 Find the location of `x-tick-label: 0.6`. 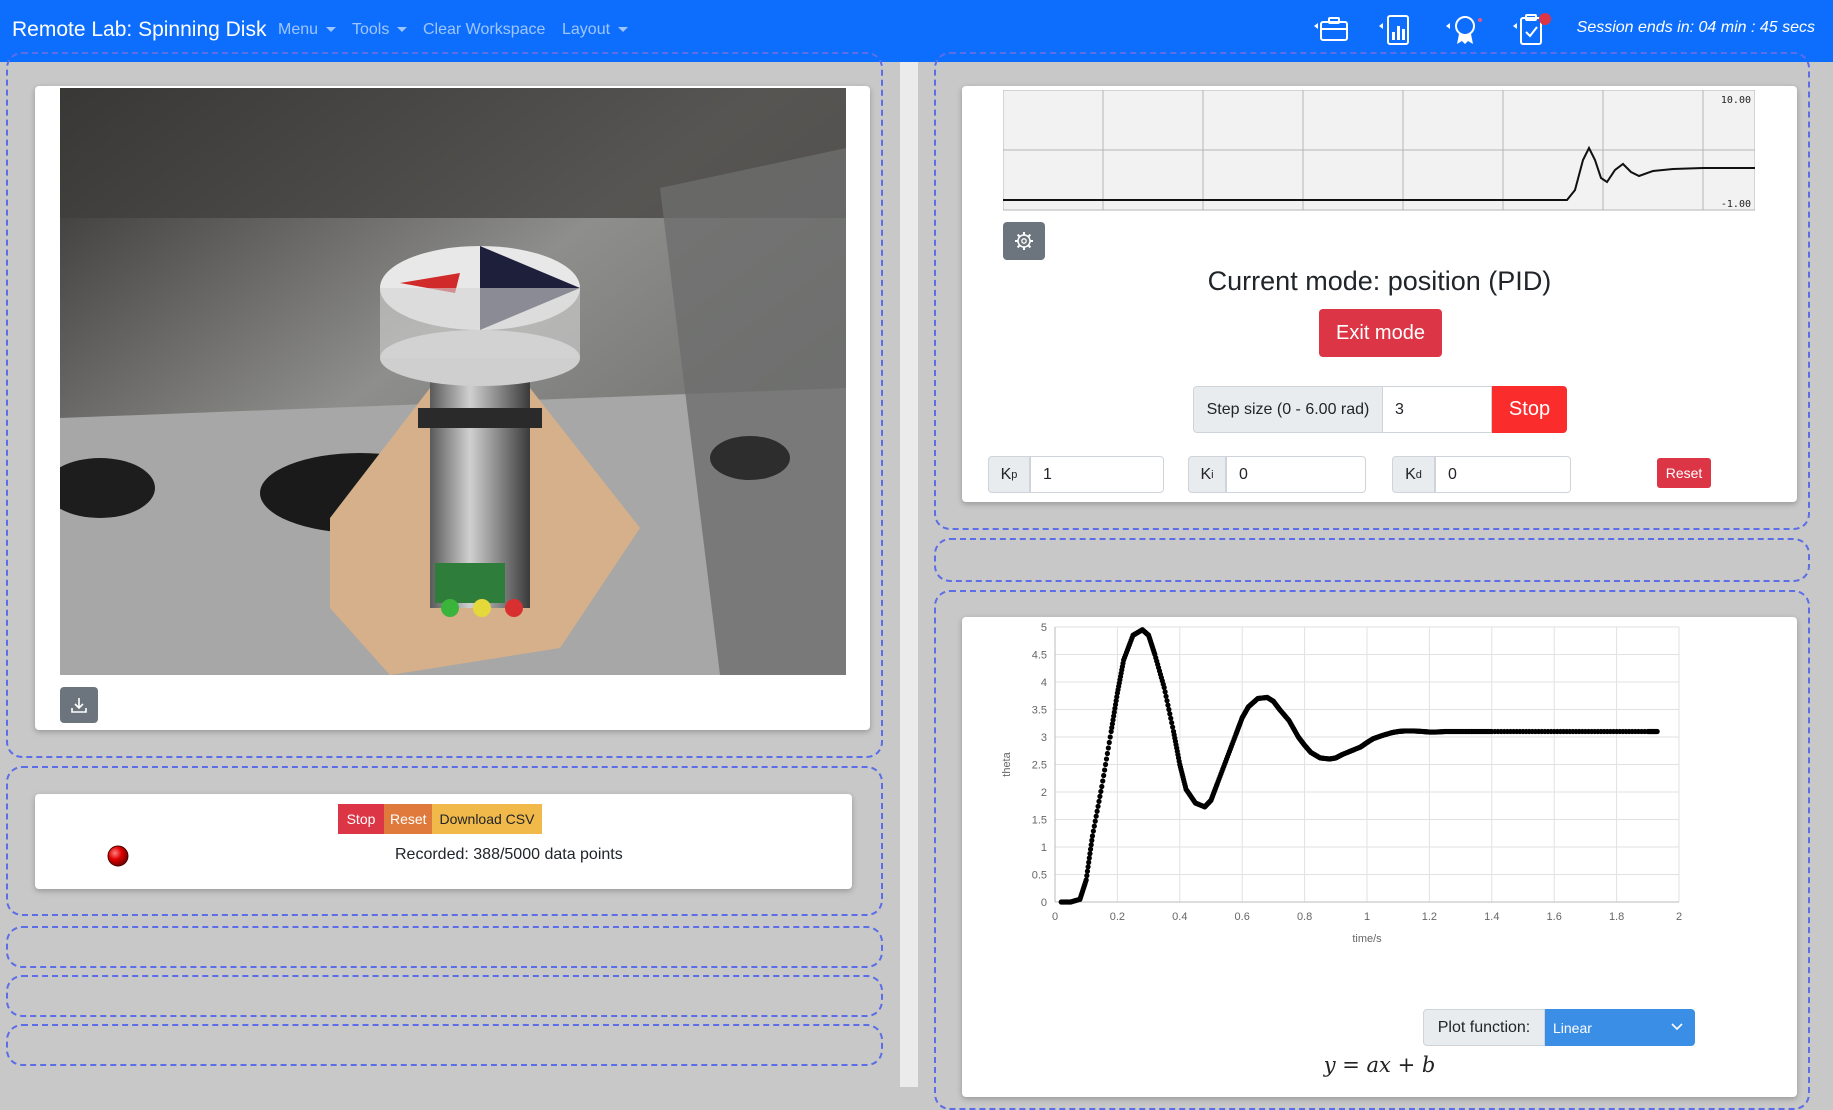

x-tick-label: 0.6 is located at coordinates (1242, 917).